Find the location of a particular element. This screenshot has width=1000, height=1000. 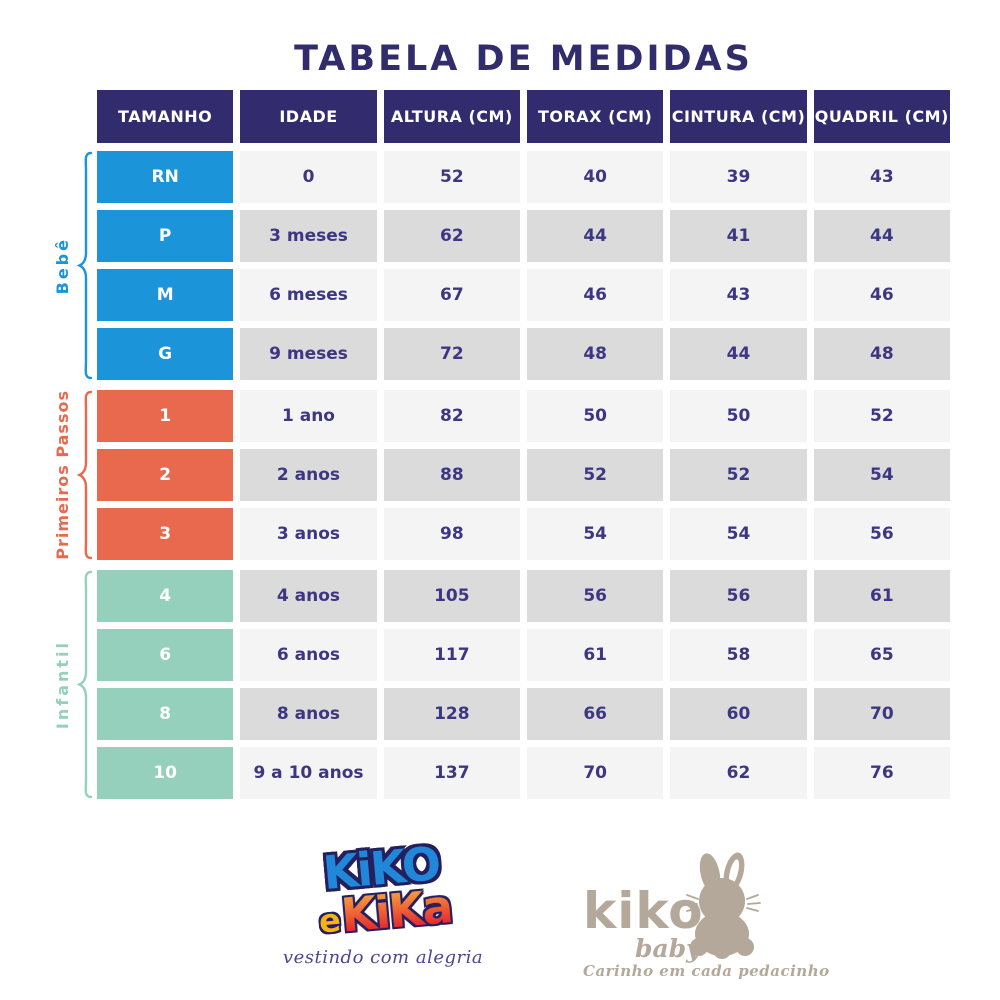

kiko-e-kika-wordmark: KiKO e KiKa is located at coordinates (383, 889).